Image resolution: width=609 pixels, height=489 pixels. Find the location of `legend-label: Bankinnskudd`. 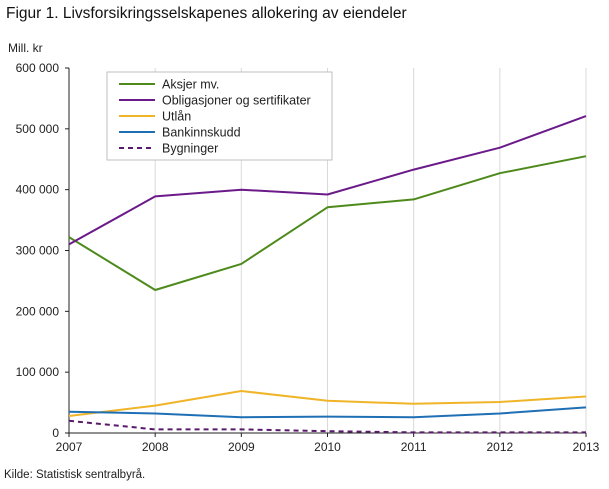

legend-label: Bankinnskudd is located at coordinates (201, 133).